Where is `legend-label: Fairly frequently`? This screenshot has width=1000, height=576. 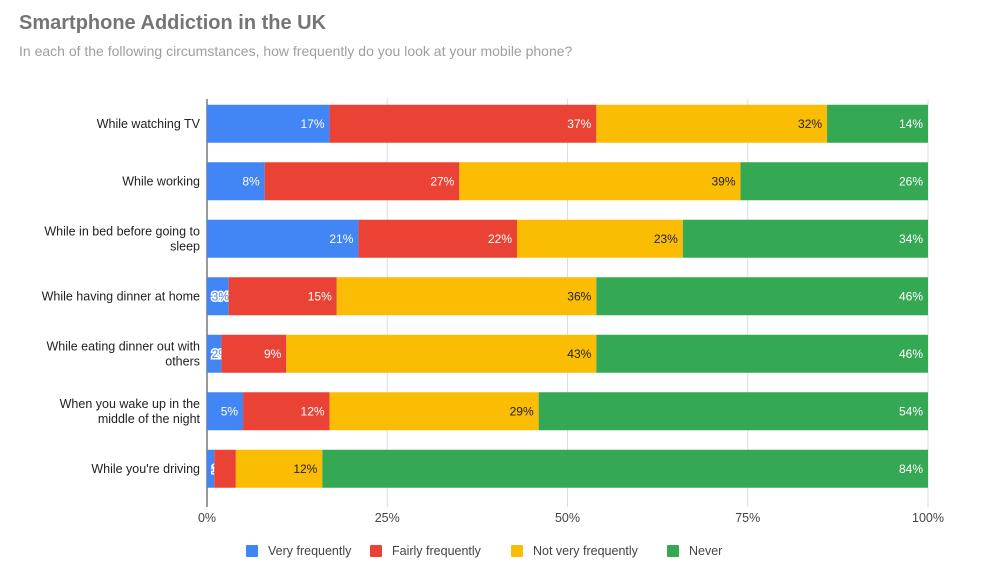 legend-label: Fairly frequently is located at coordinates (437, 551).